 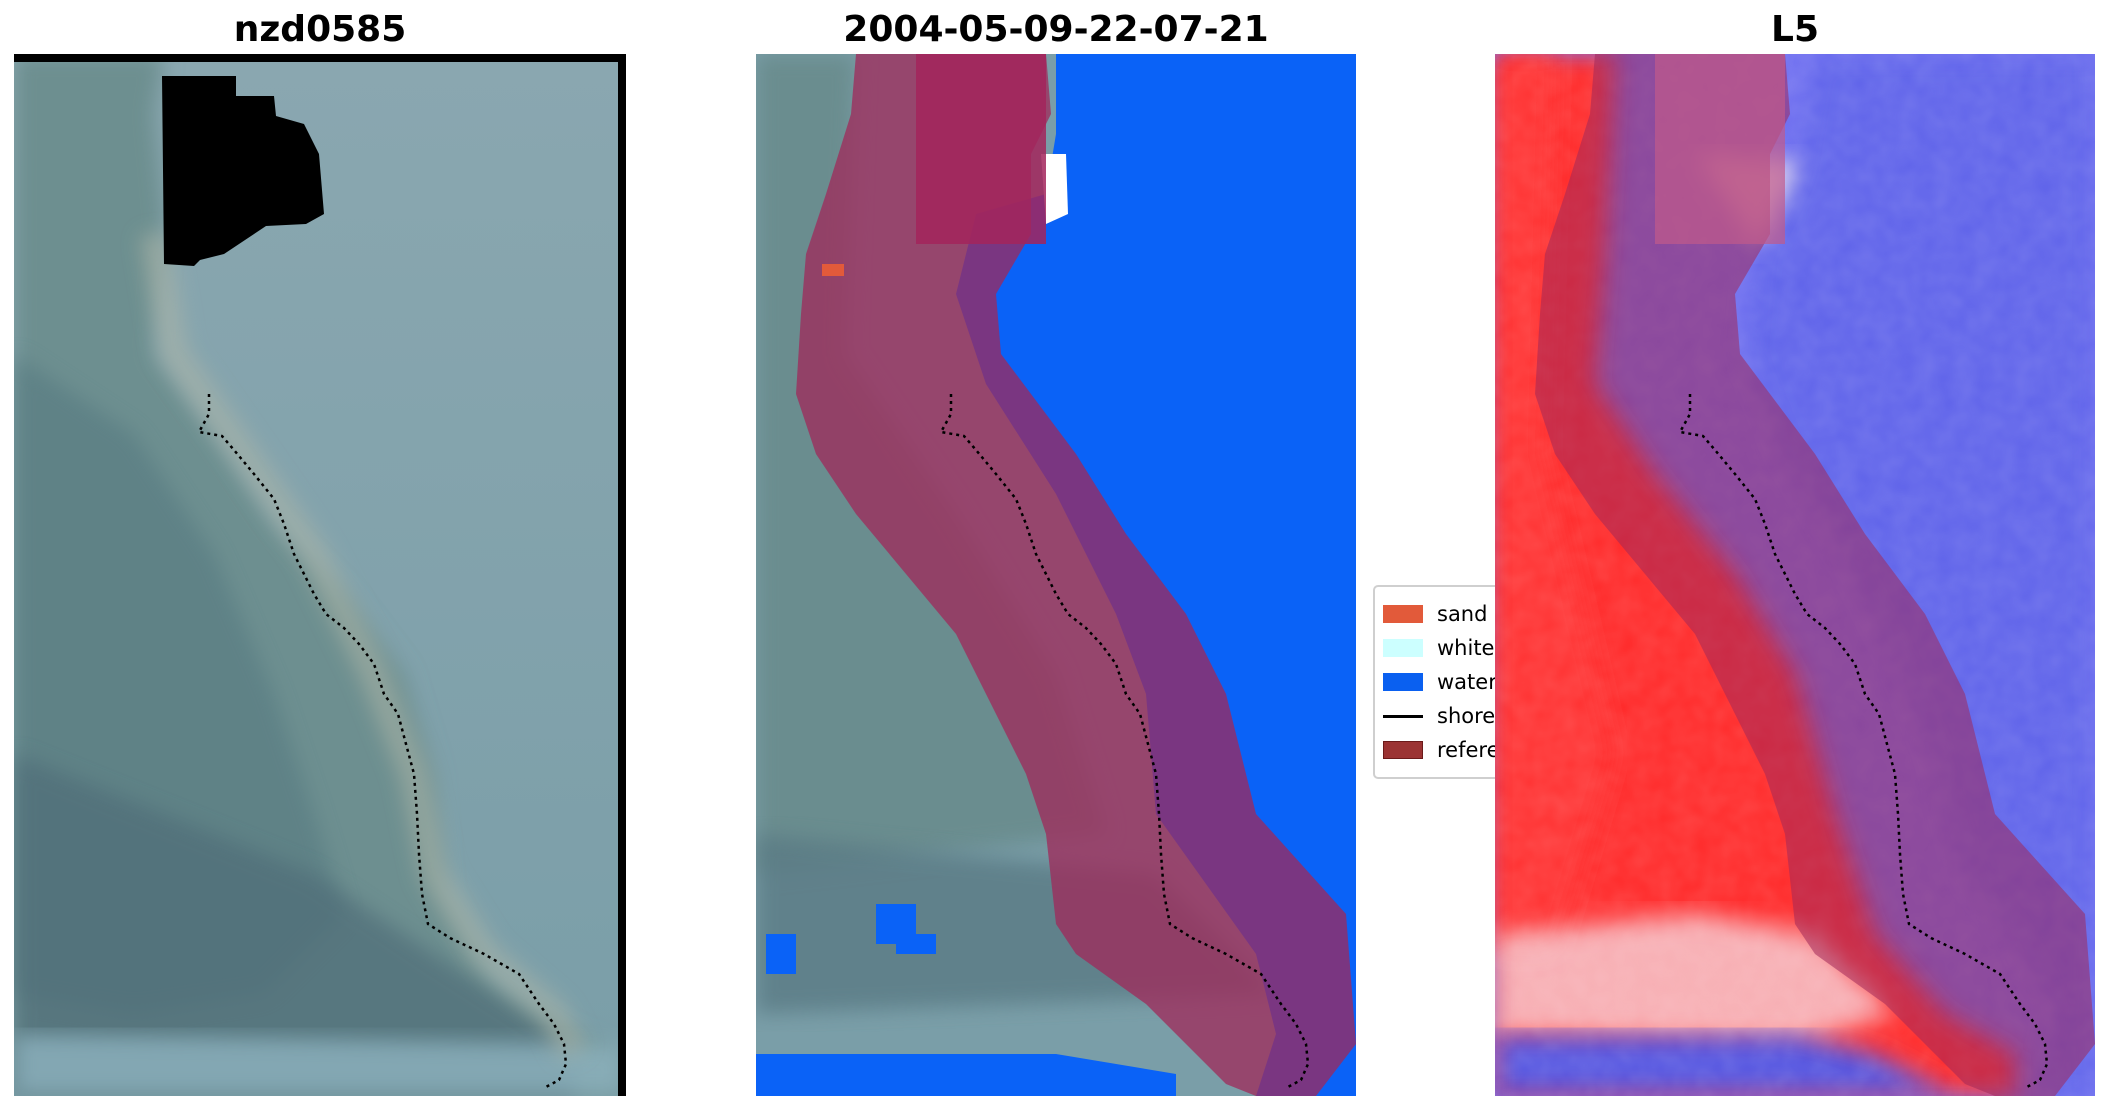 I want to click on legend-item-white-water: white-water, so click(x=1447, y=648).